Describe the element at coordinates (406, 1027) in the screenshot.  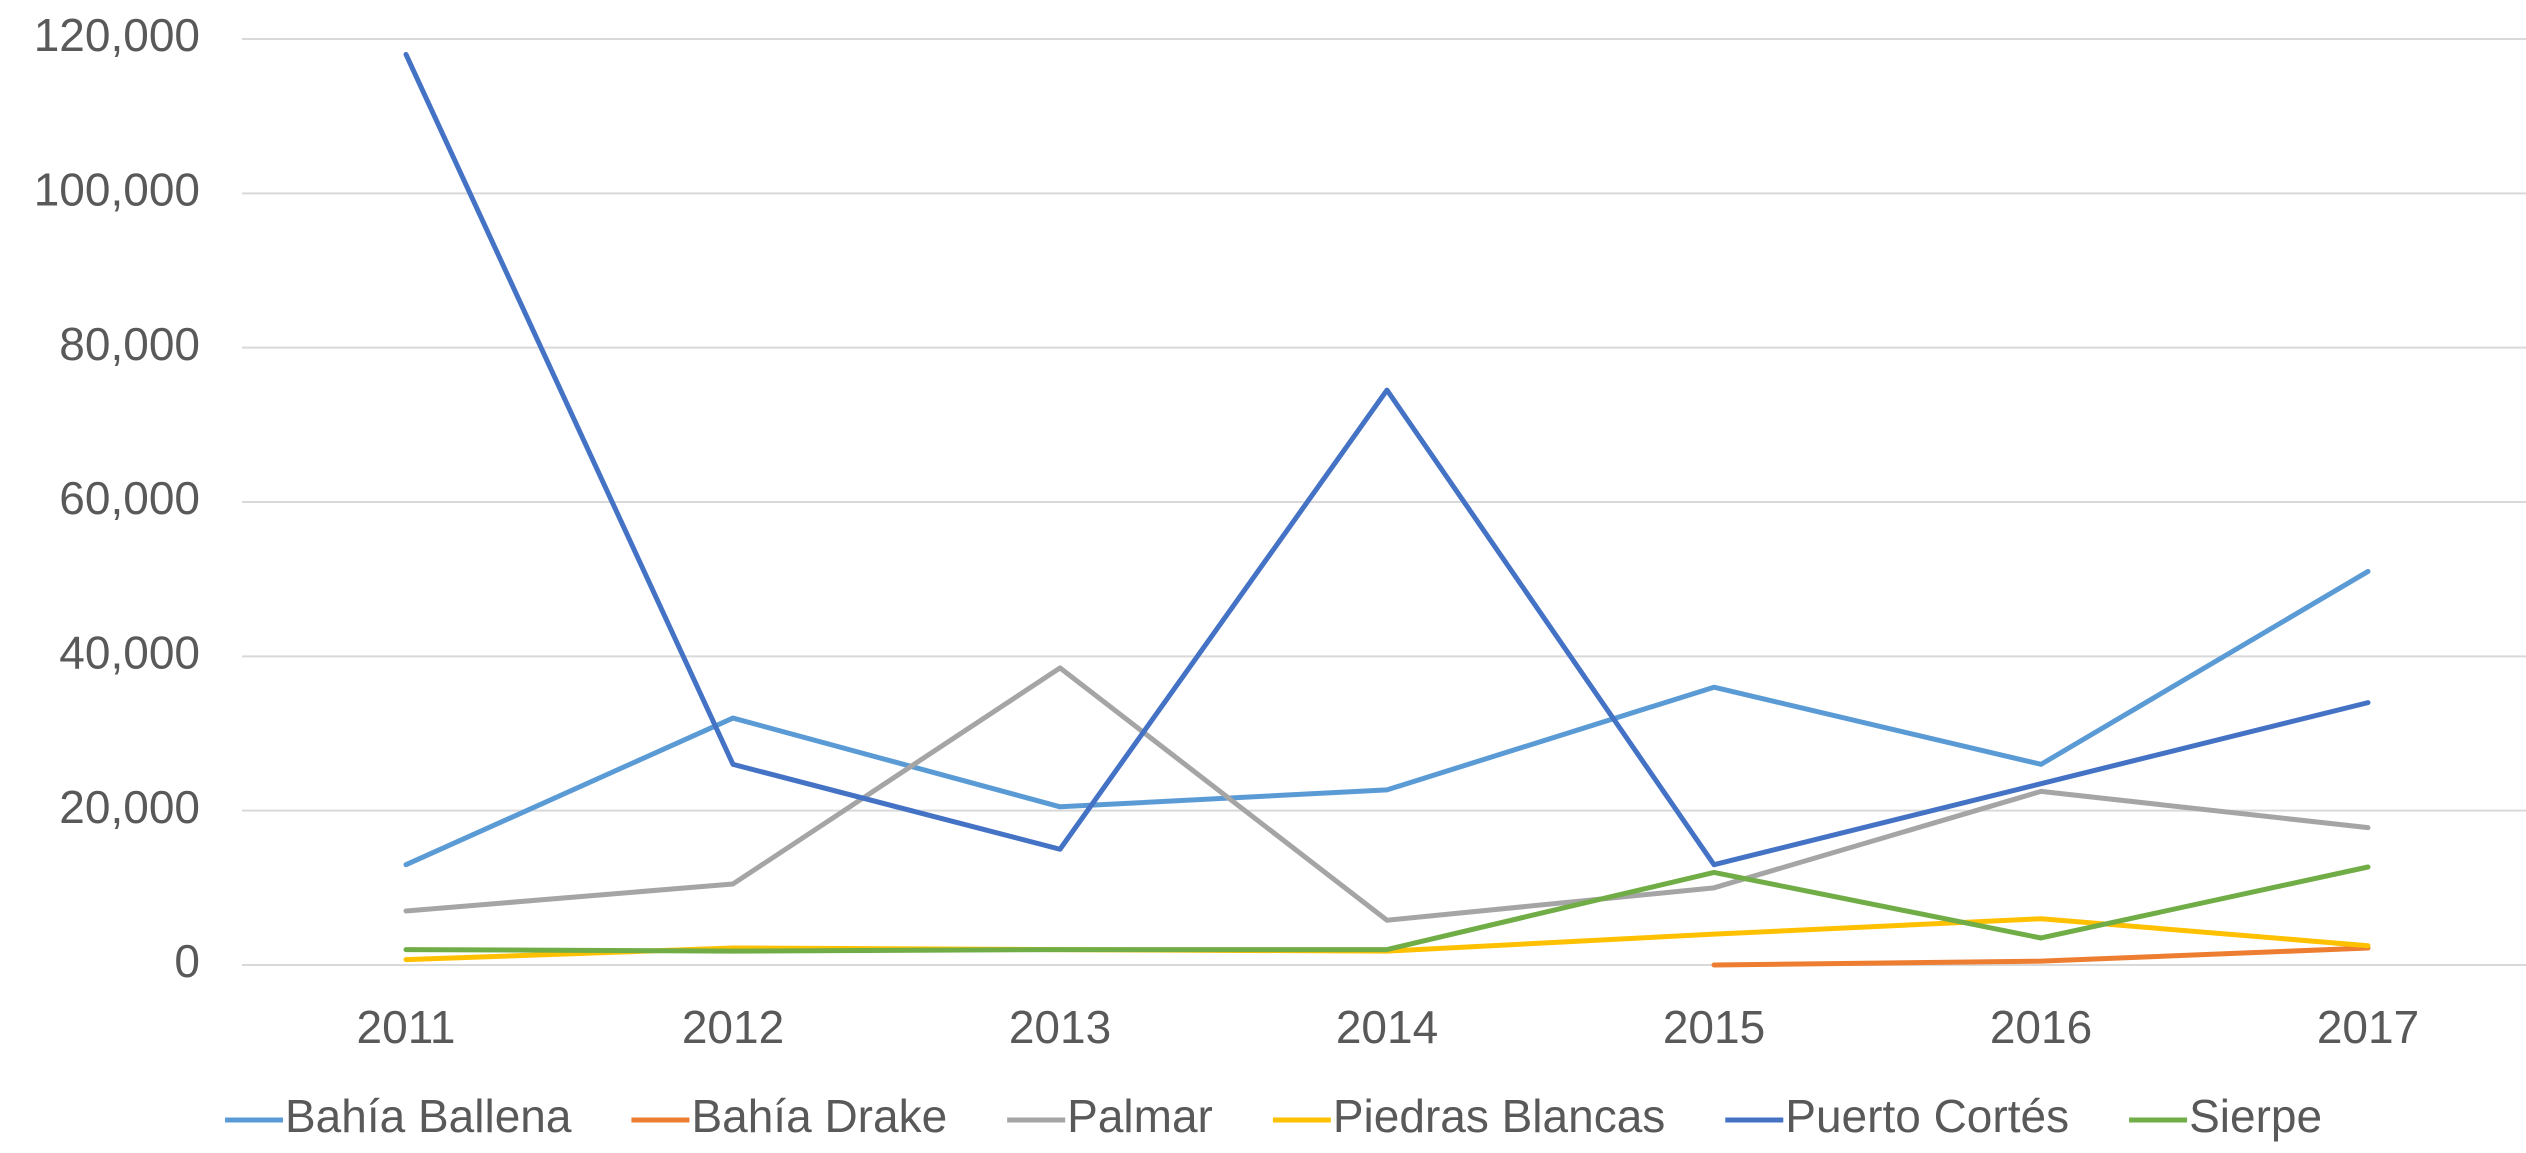
I see `x-tick-label: 2011` at that location.